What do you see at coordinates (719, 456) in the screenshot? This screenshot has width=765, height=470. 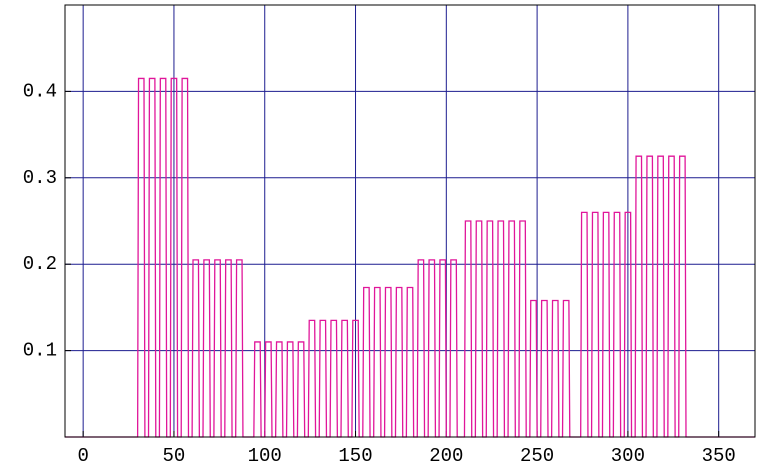 I see `x-tick-label: 350` at bounding box center [719, 456].